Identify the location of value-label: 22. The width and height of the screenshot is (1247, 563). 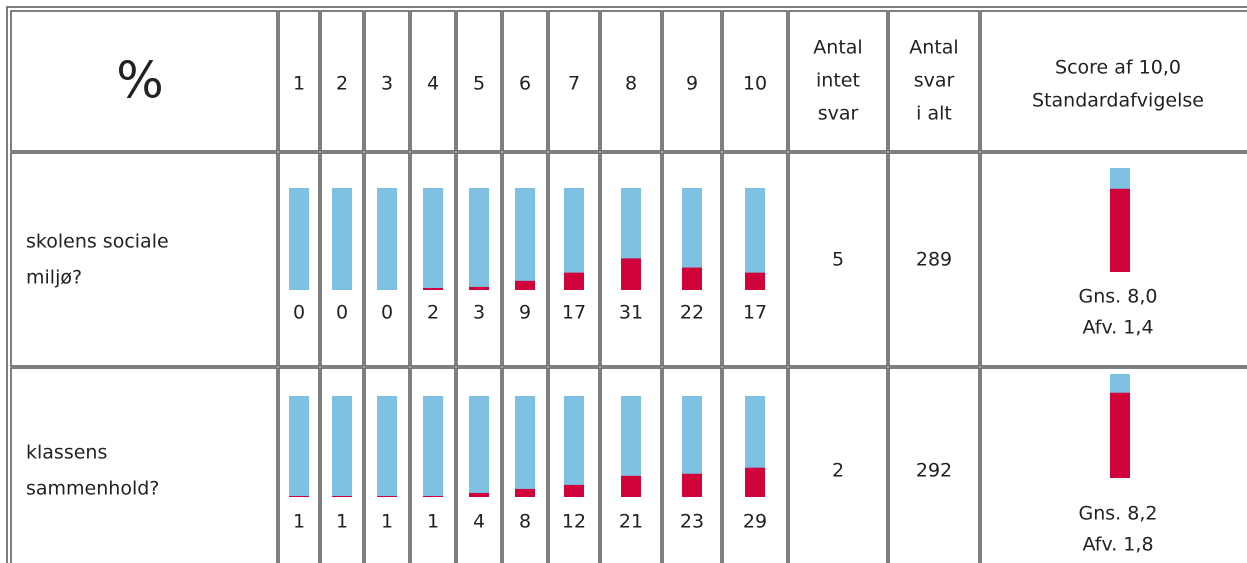
(692, 313).